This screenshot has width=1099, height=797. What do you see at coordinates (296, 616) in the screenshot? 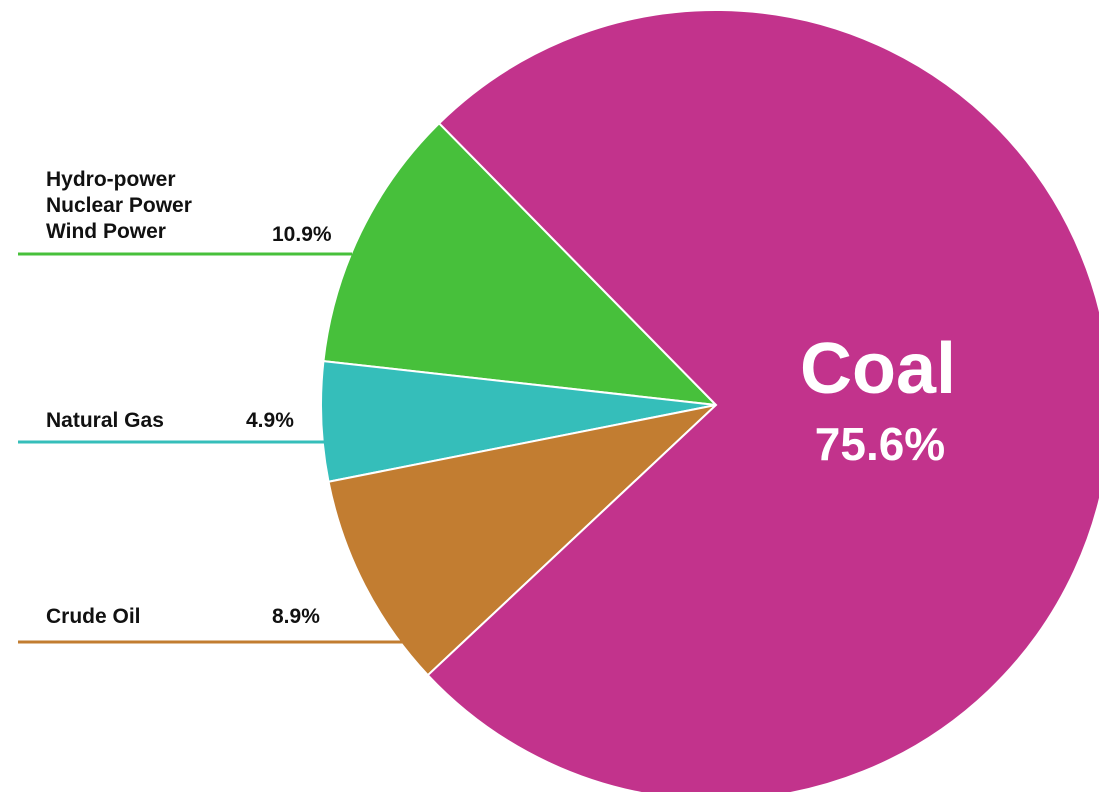
I see `slice-value-crude-oil: 8.9%` at bounding box center [296, 616].